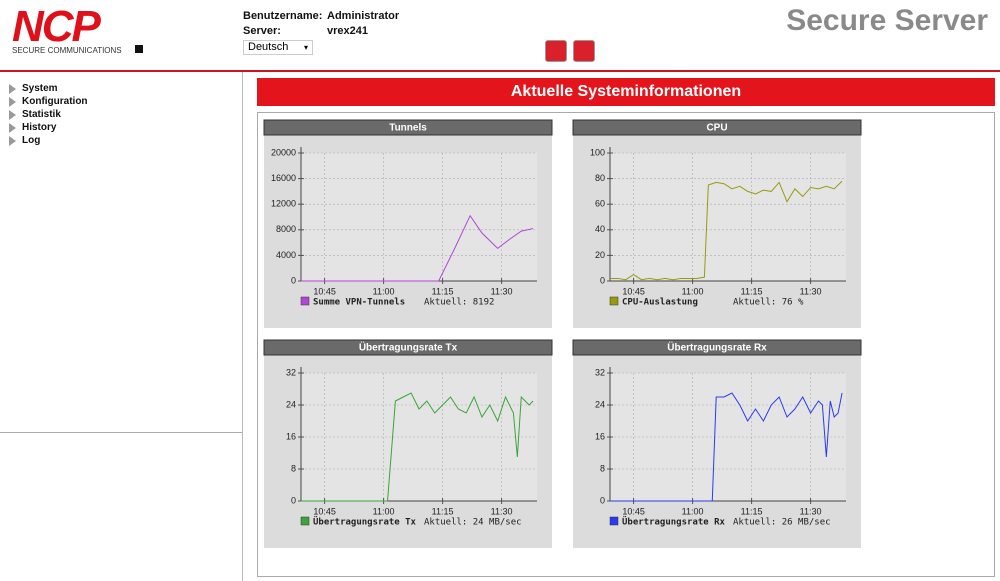 This screenshot has width=1000, height=581. What do you see at coordinates (782, 523) in the screenshot?
I see `current-value: Aktuell: 26 MB/sec` at bounding box center [782, 523].